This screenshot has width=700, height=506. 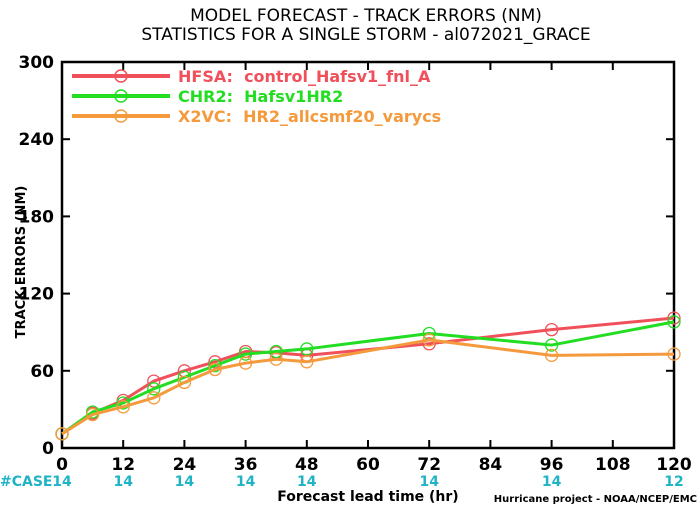 What do you see at coordinates (260, 96) in the screenshot?
I see `legend-label: CHR2: Hafsv1HR2` at bounding box center [260, 96].